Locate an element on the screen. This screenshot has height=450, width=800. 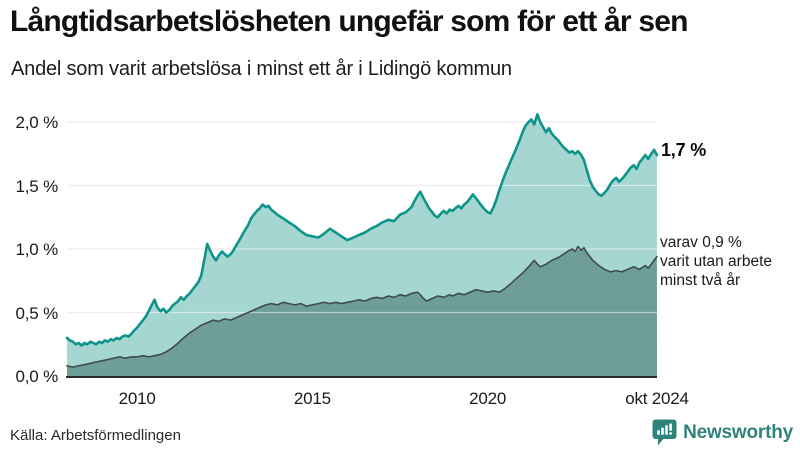
x-tick-label: 2020 is located at coordinates (488, 398).